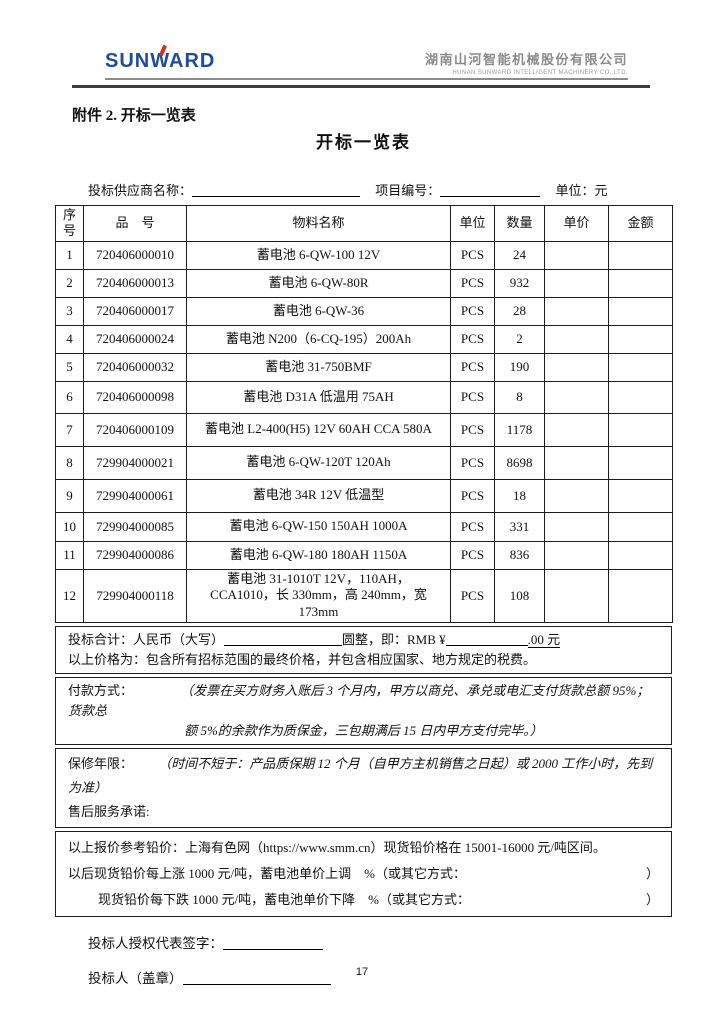  I want to click on cell-item-no: 729904000118, so click(135, 596).